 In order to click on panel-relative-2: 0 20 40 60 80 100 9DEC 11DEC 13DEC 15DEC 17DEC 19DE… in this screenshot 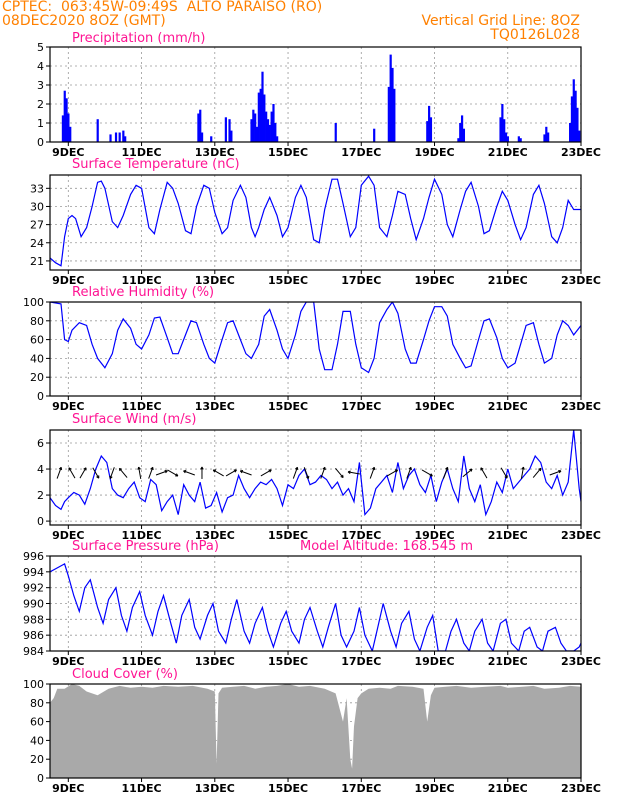, I will do `click(312, 349)`.